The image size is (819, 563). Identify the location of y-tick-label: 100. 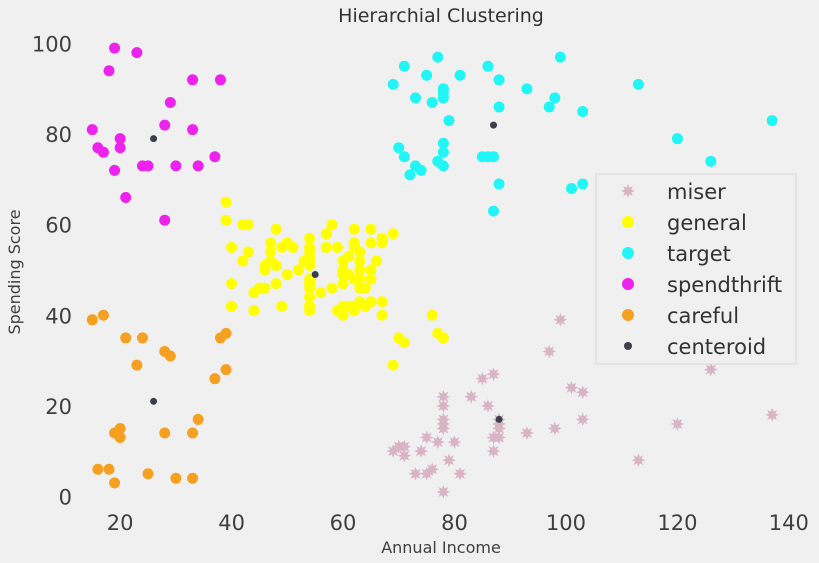
(52, 45).